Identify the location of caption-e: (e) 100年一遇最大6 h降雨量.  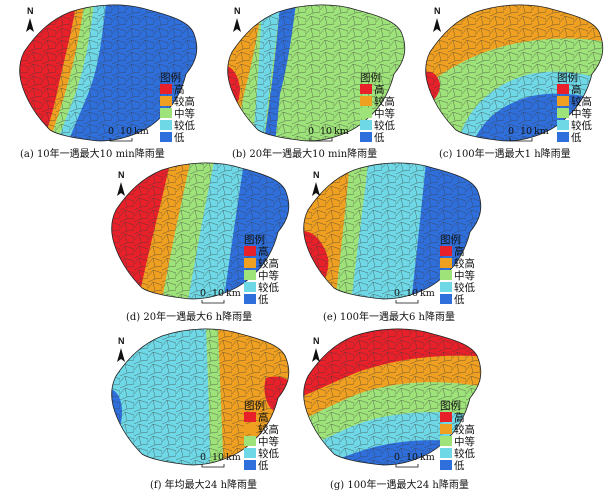
(389, 316).